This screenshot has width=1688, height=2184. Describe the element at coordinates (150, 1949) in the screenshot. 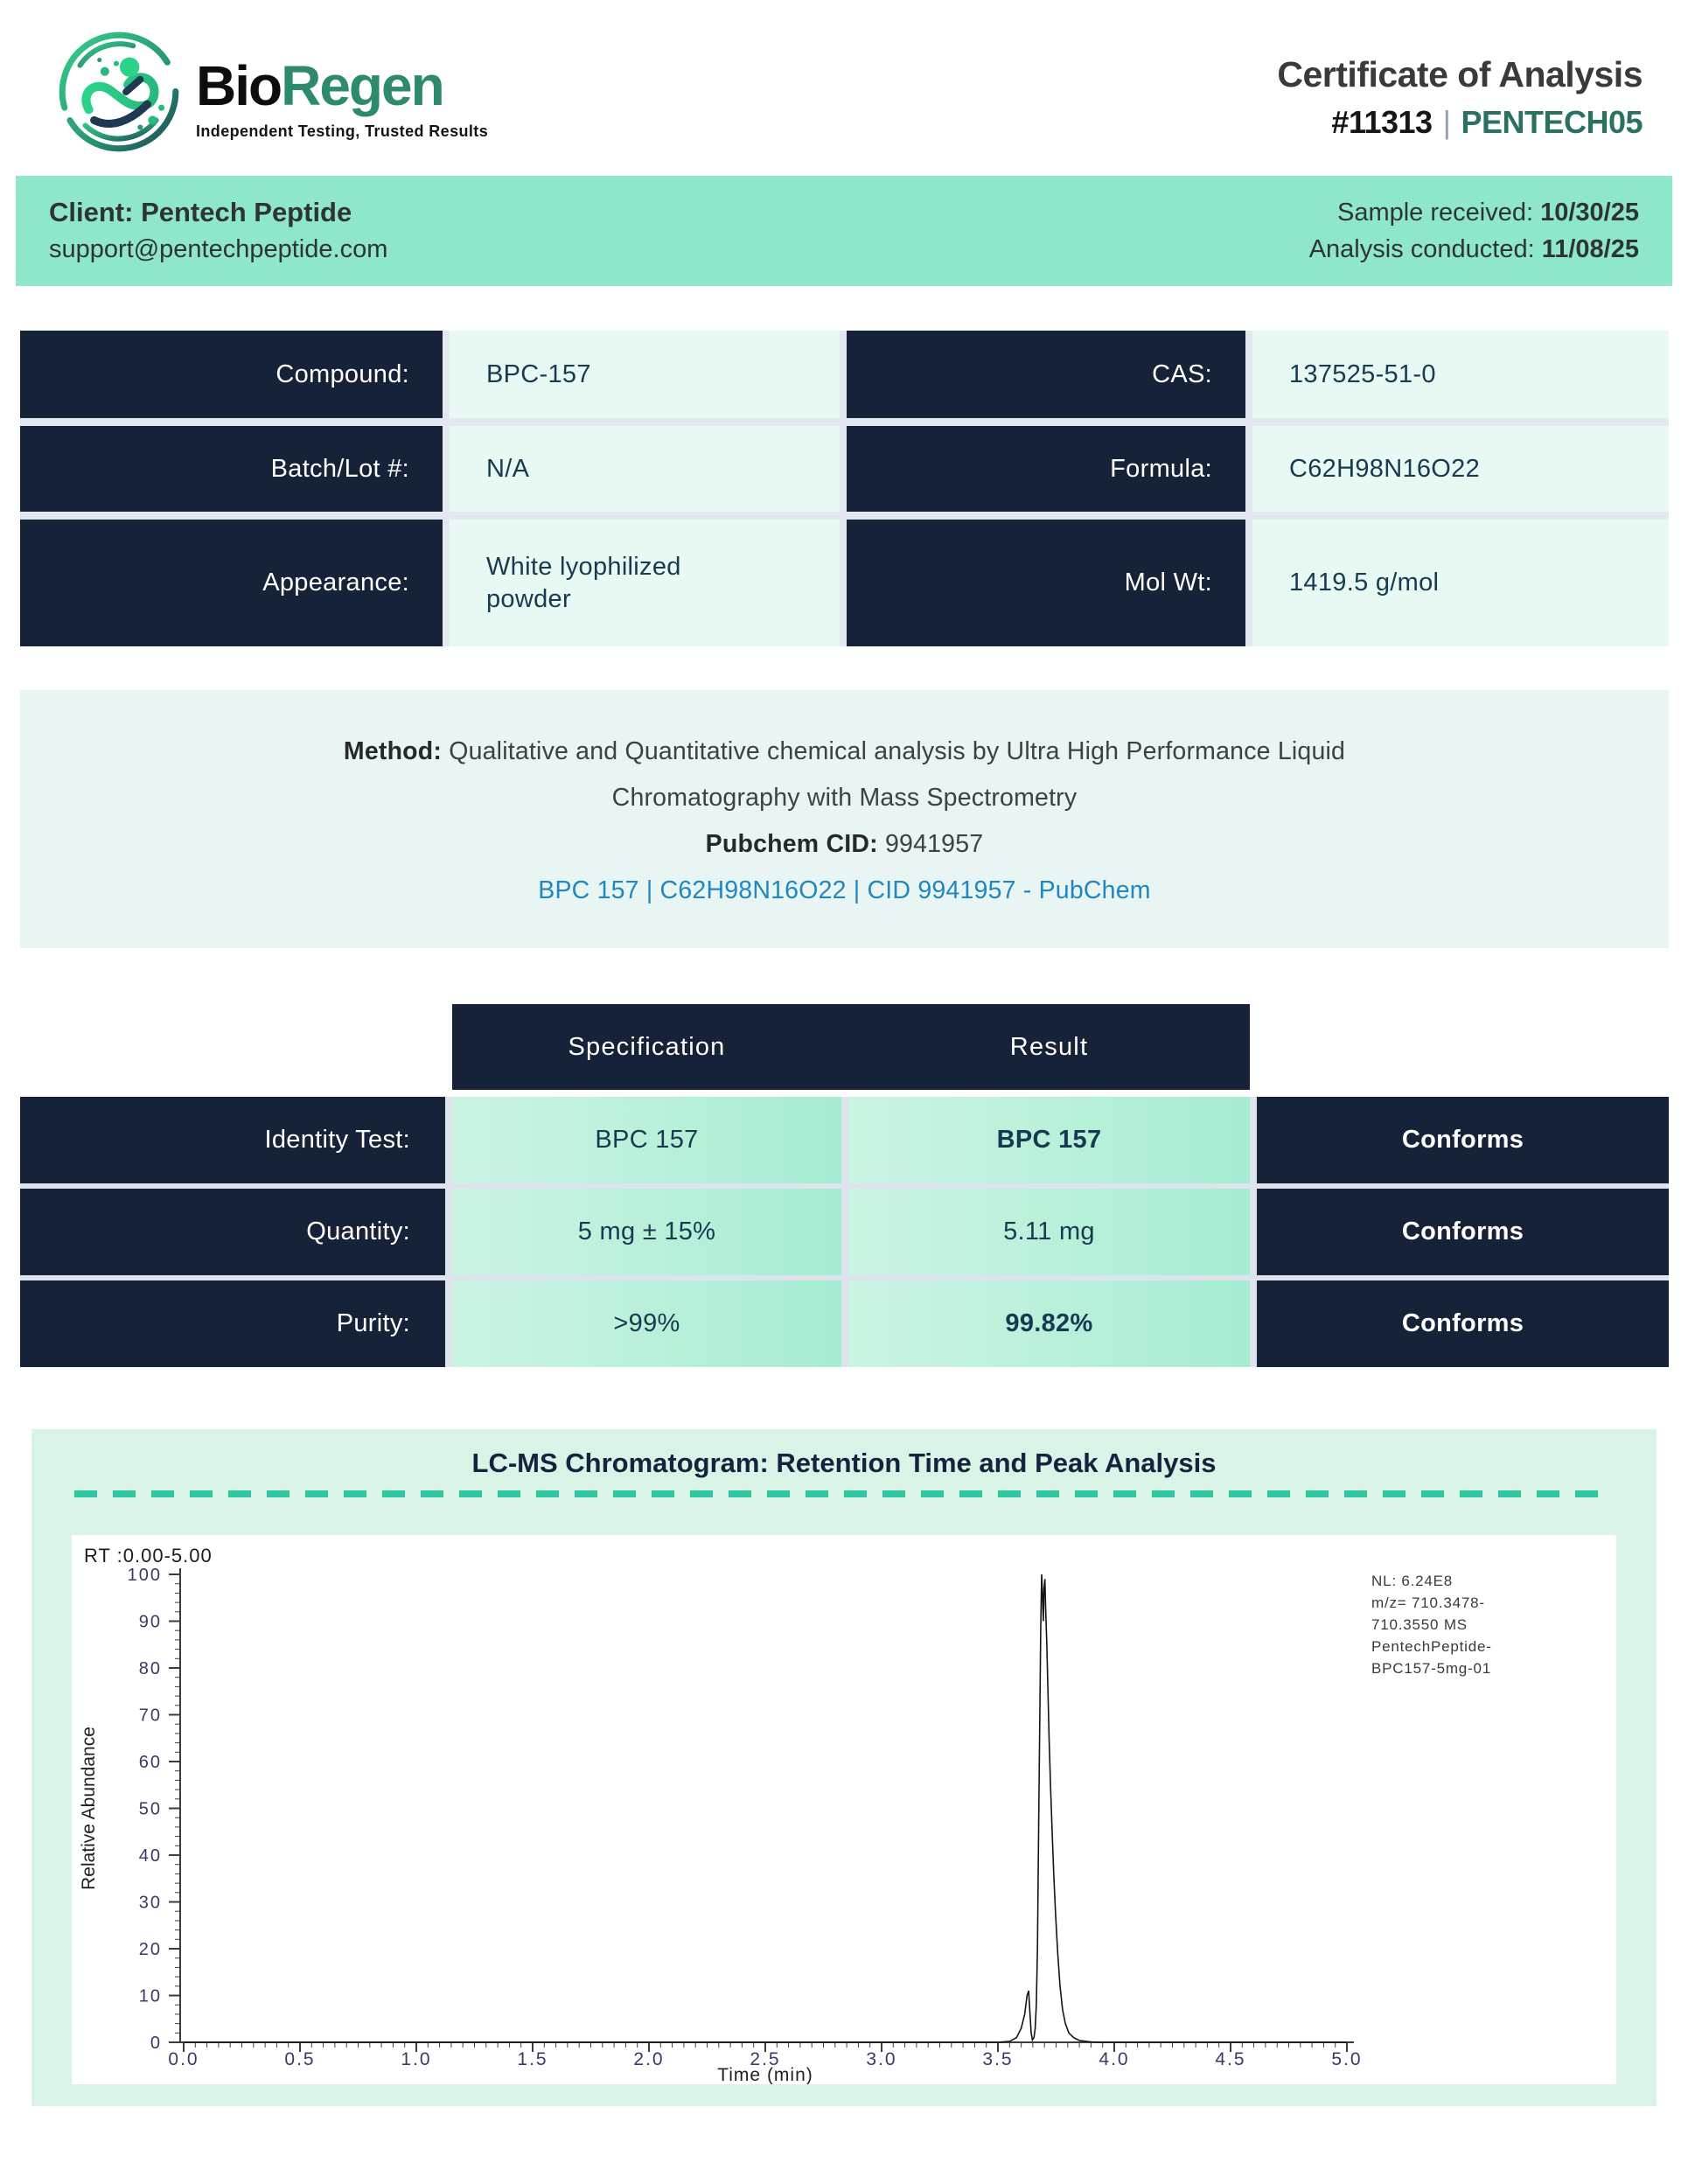

I see `svg-text: 20` at that location.